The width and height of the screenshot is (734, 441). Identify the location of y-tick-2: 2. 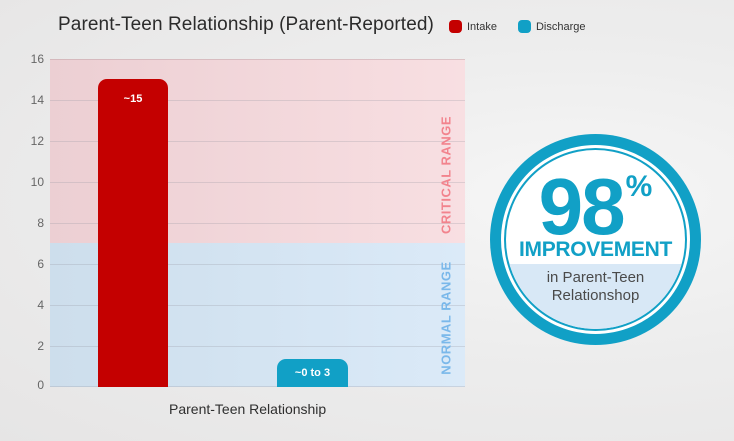
(40, 346).